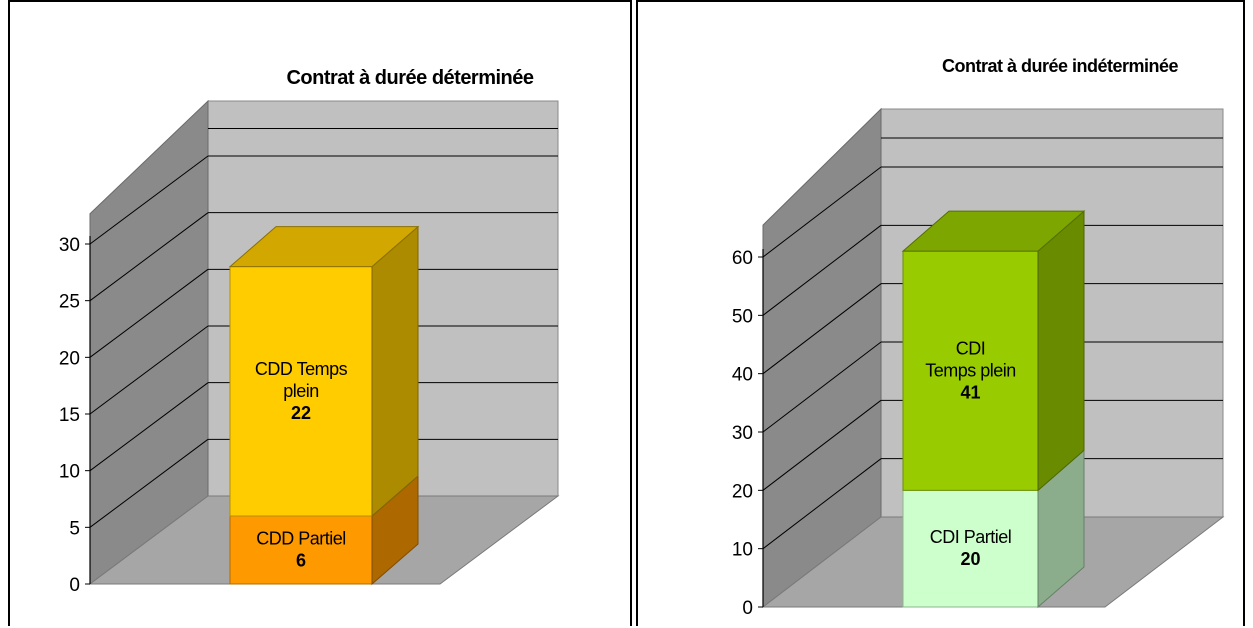 The height and width of the screenshot is (628, 1253). I want to click on y-tick-label: 15, so click(69, 415).